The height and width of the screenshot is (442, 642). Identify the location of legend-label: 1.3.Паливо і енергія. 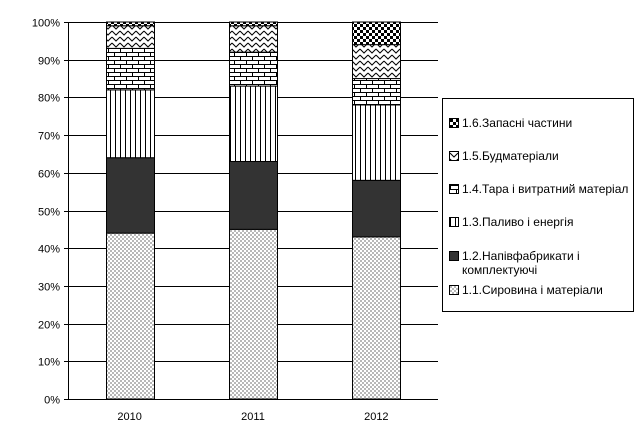
(518, 222).